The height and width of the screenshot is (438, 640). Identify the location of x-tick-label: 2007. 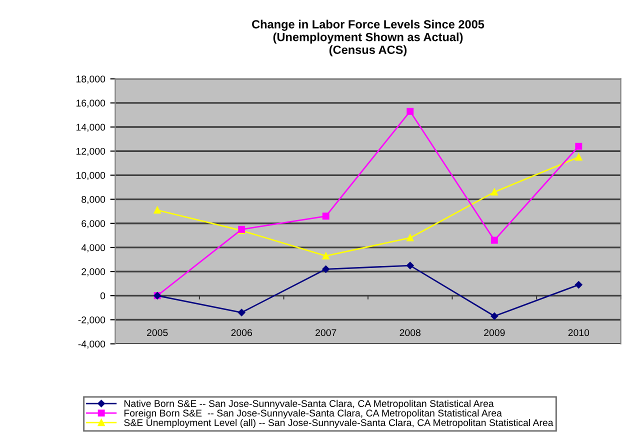
(326, 332).